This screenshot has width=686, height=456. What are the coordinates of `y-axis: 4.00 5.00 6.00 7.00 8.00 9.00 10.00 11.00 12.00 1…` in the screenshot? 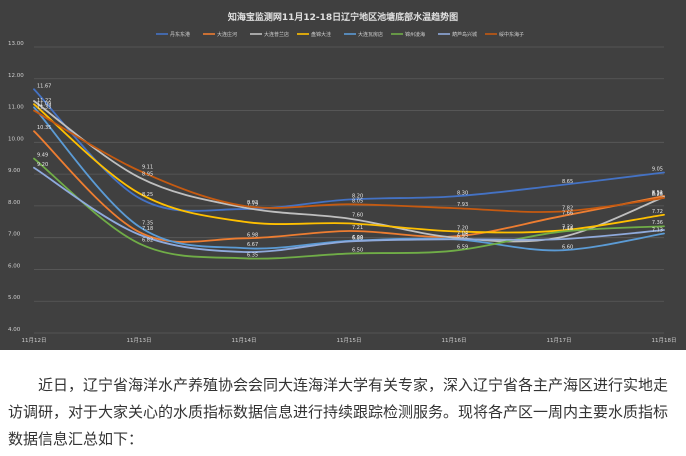 It's located at (16, 187).